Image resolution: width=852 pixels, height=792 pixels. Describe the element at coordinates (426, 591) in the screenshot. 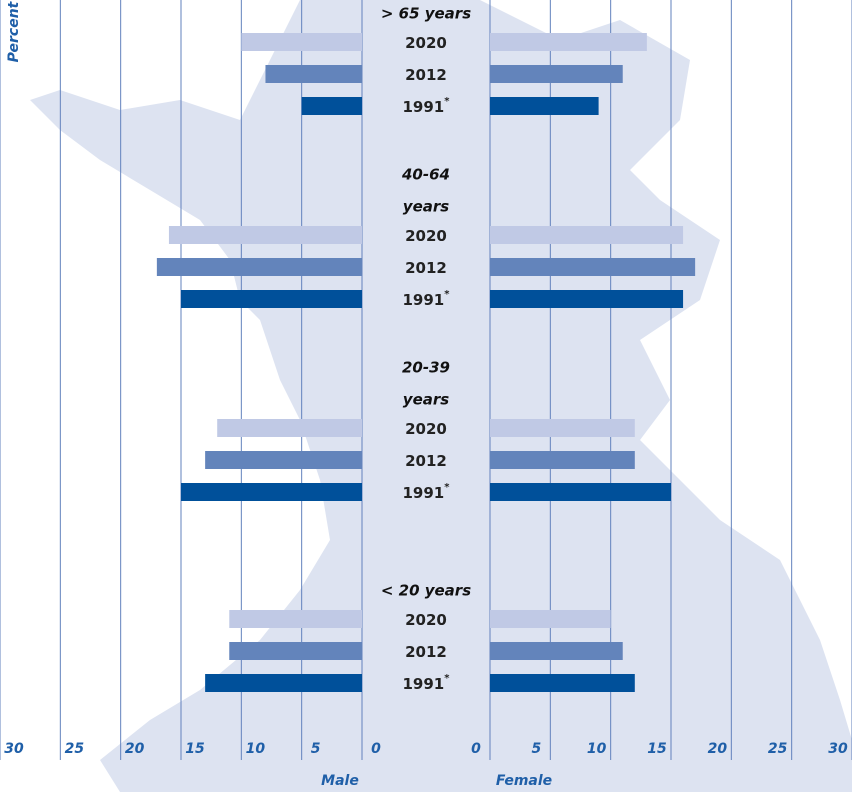

I see `group-label: < 20 years` at that location.